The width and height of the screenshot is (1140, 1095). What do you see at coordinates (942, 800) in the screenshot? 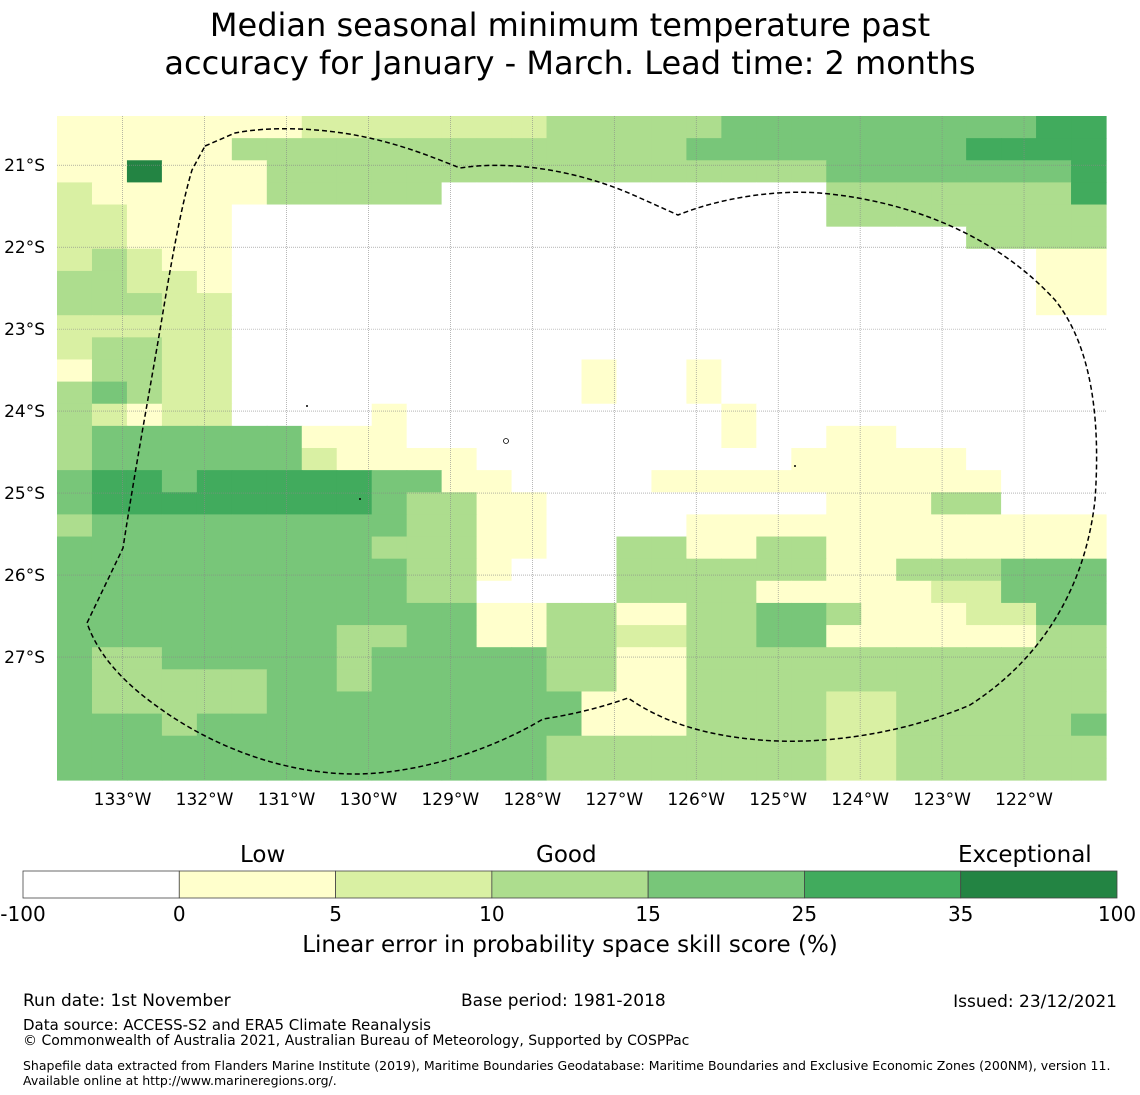
I see `x-tick-label: 123°W` at bounding box center [942, 800].